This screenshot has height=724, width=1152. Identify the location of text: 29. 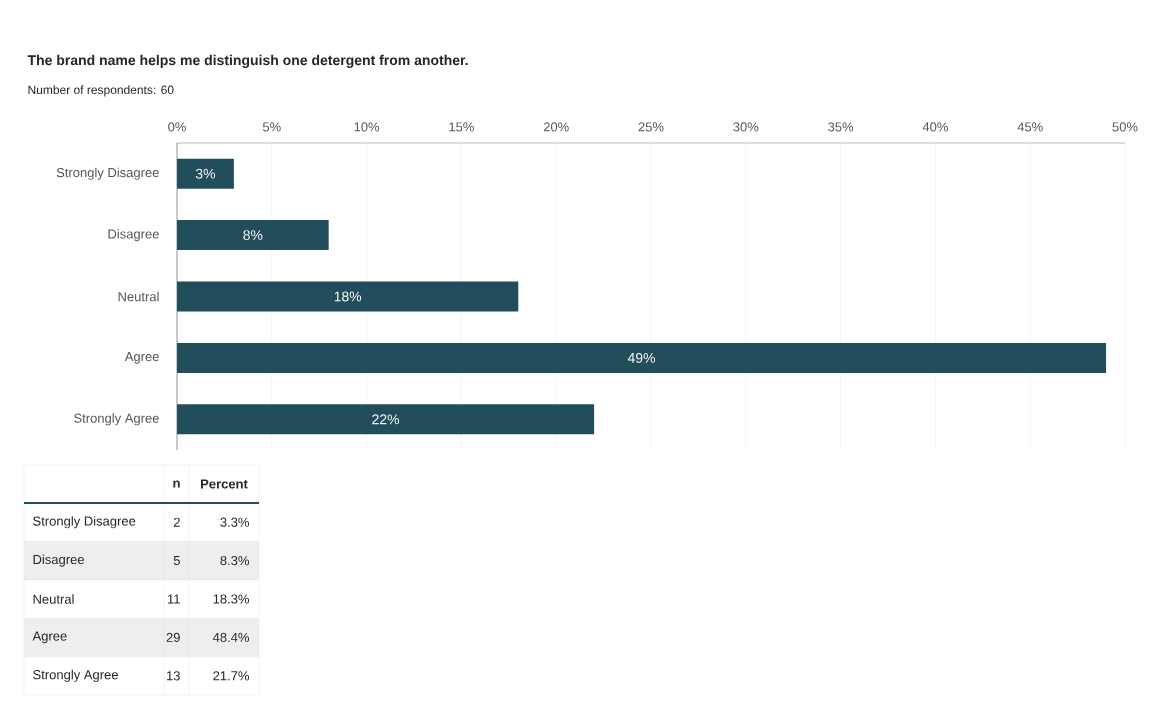
(173, 637).